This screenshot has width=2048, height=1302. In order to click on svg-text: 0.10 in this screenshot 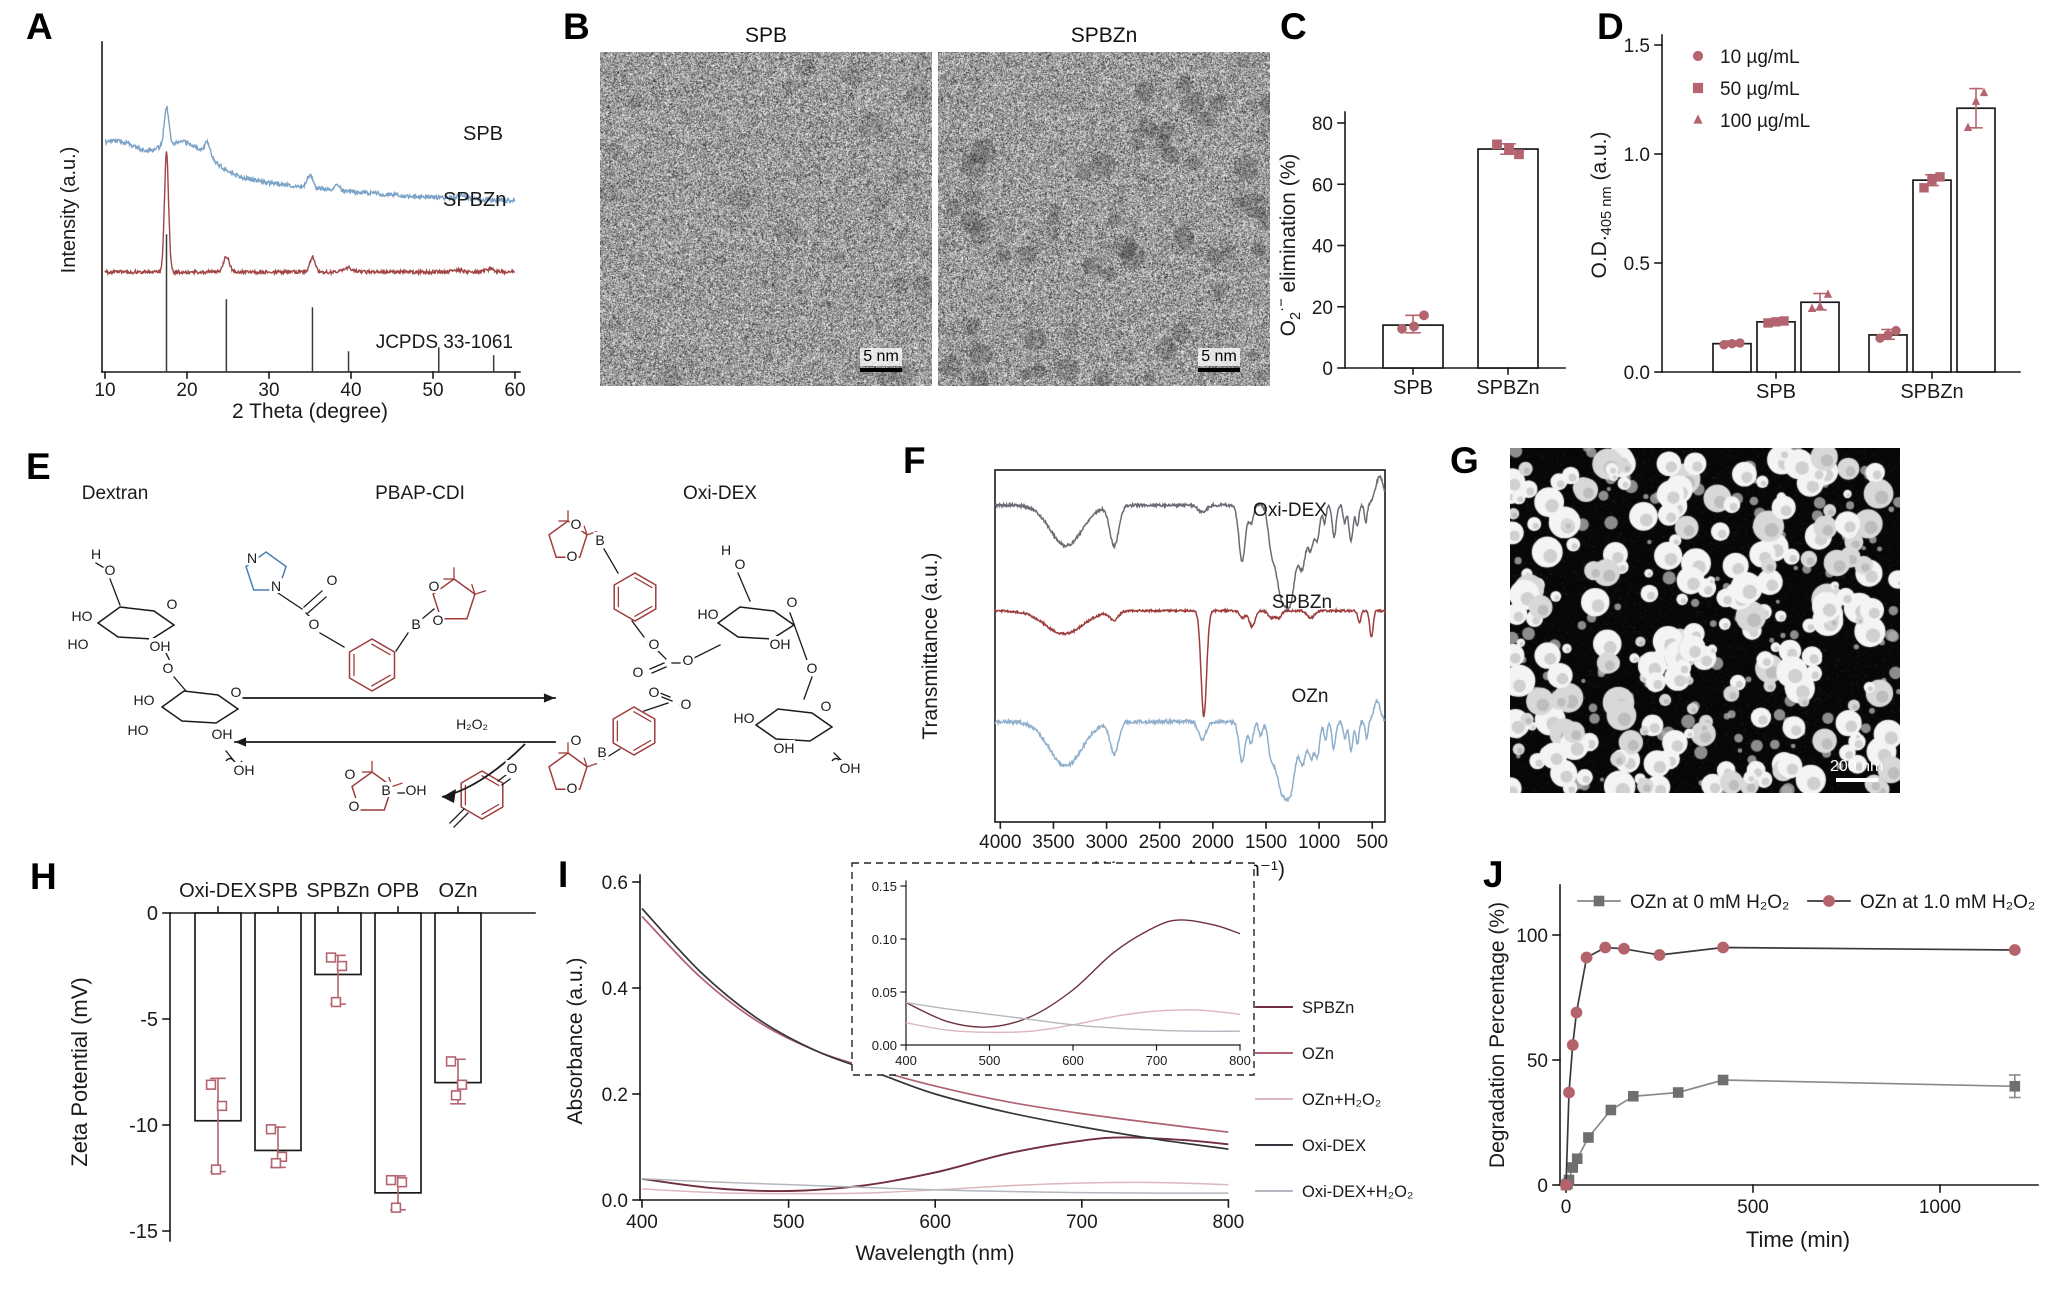, I will do `click(884, 939)`.